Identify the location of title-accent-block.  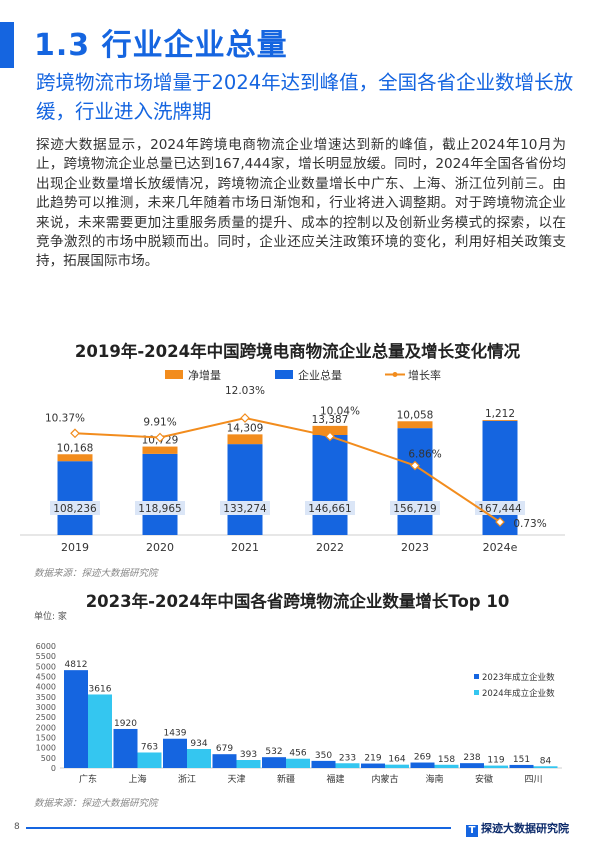
(7, 45).